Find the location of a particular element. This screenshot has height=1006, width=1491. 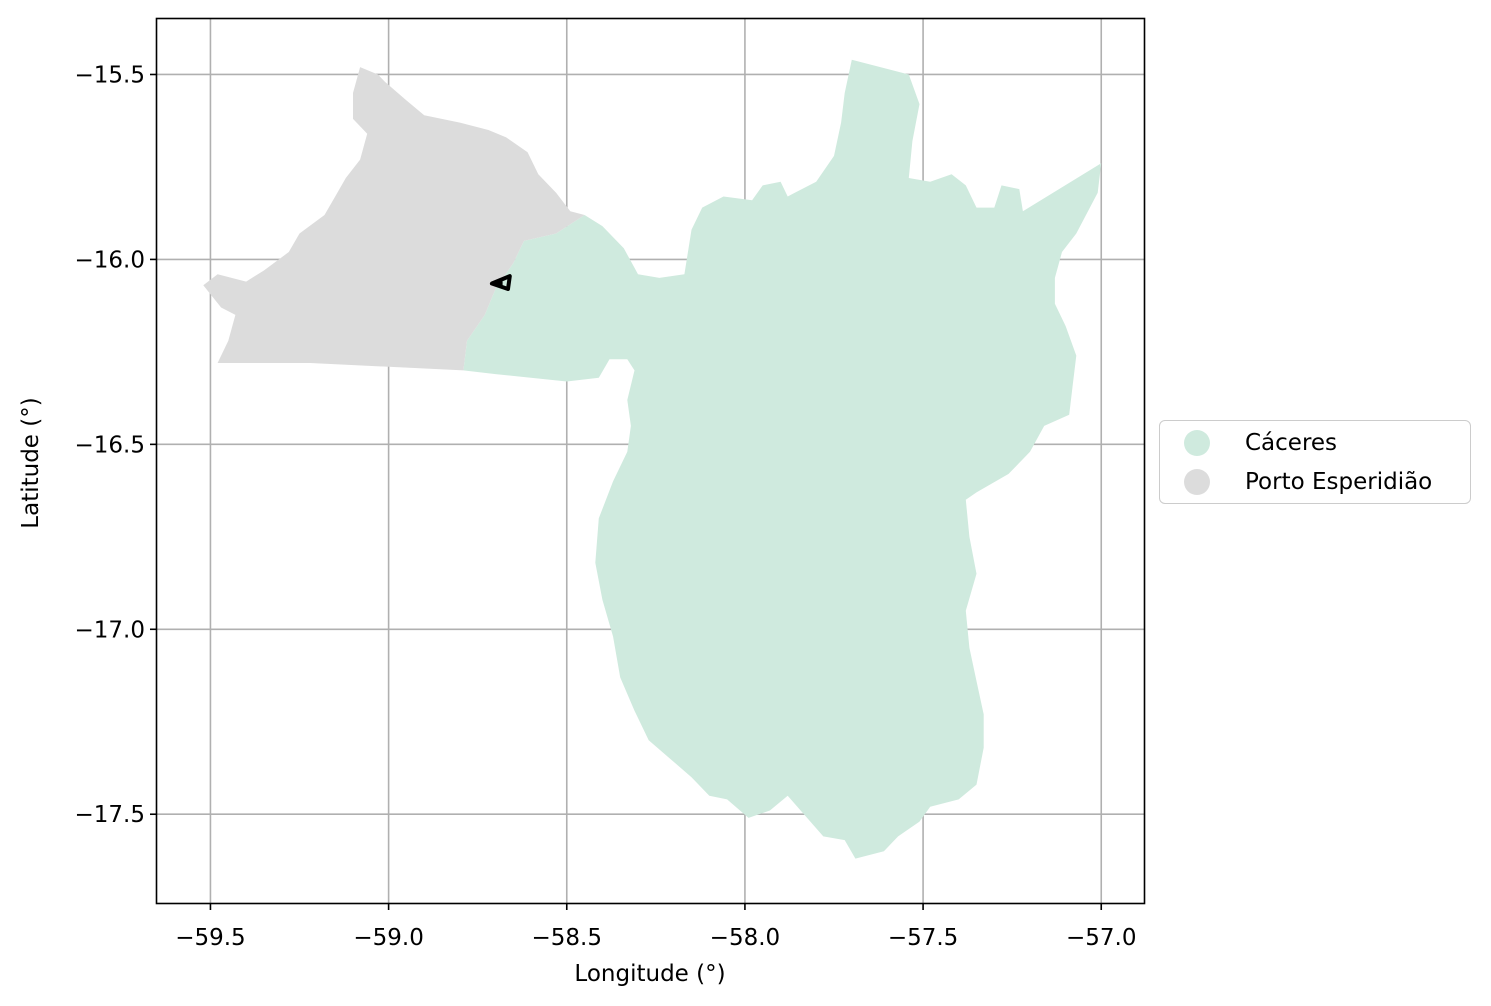

x-axis-label: Longitude (°) is located at coordinates (649, 974).